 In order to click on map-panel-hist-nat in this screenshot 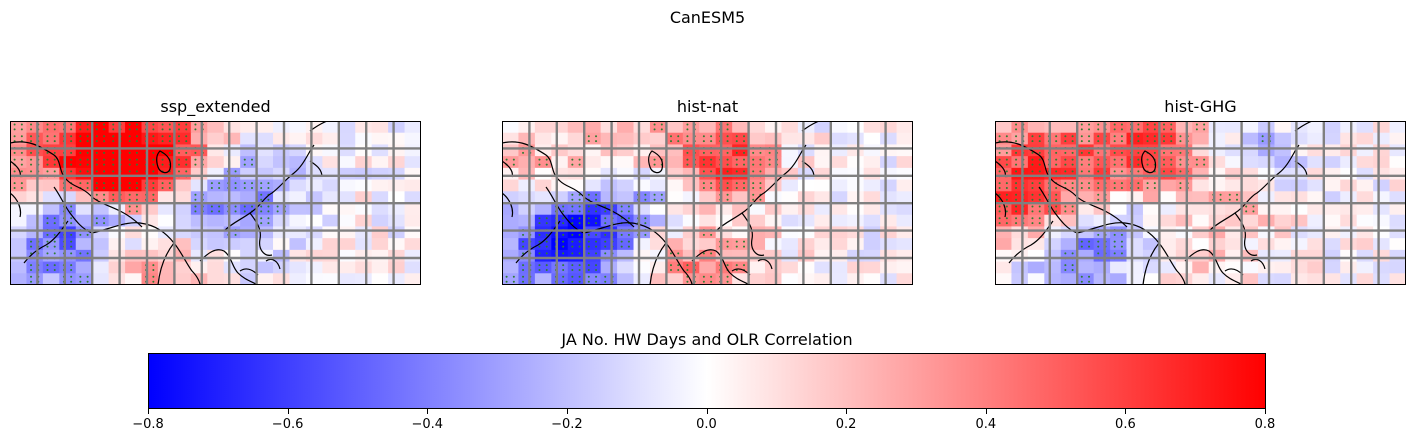, I will do `click(707, 203)`.